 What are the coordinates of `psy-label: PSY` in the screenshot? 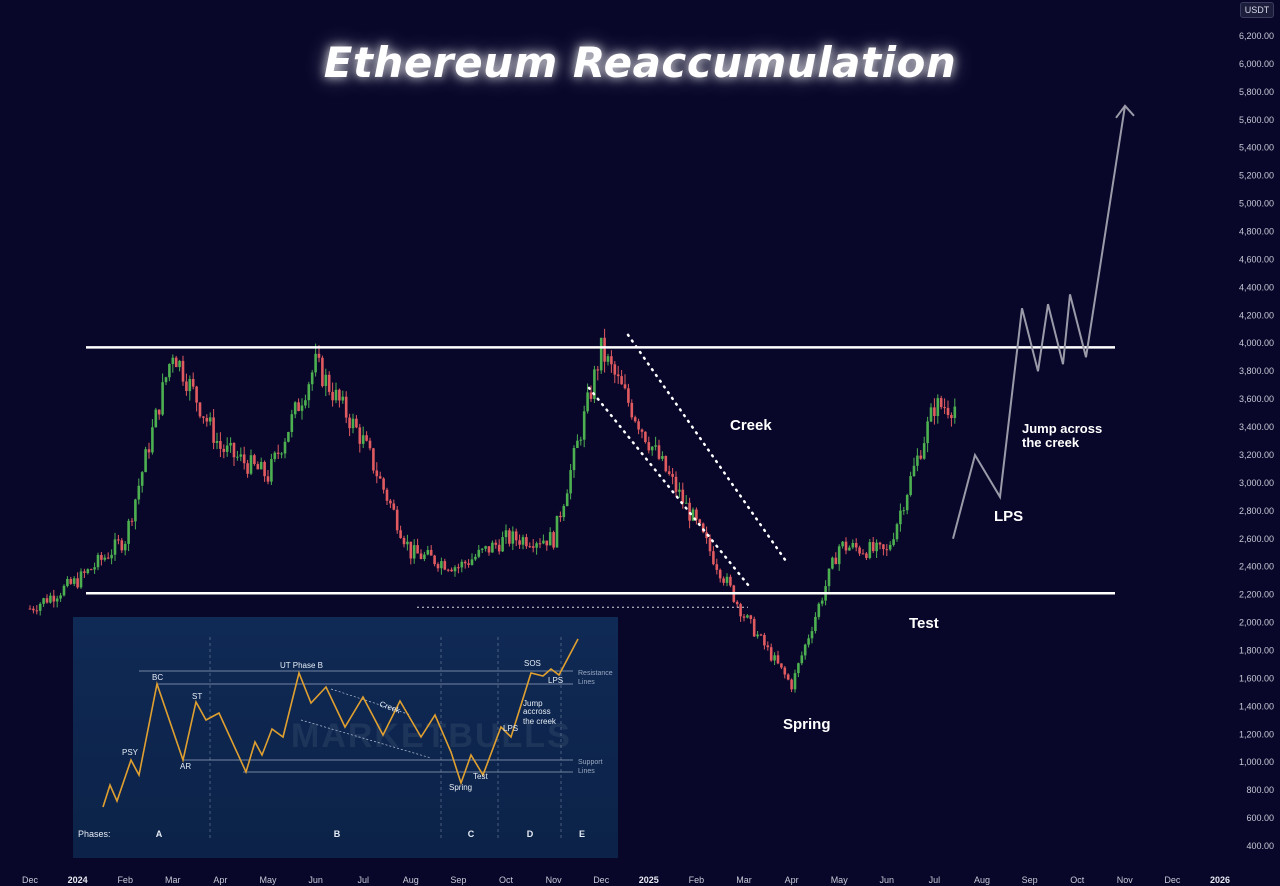 It's located at (130, 752).